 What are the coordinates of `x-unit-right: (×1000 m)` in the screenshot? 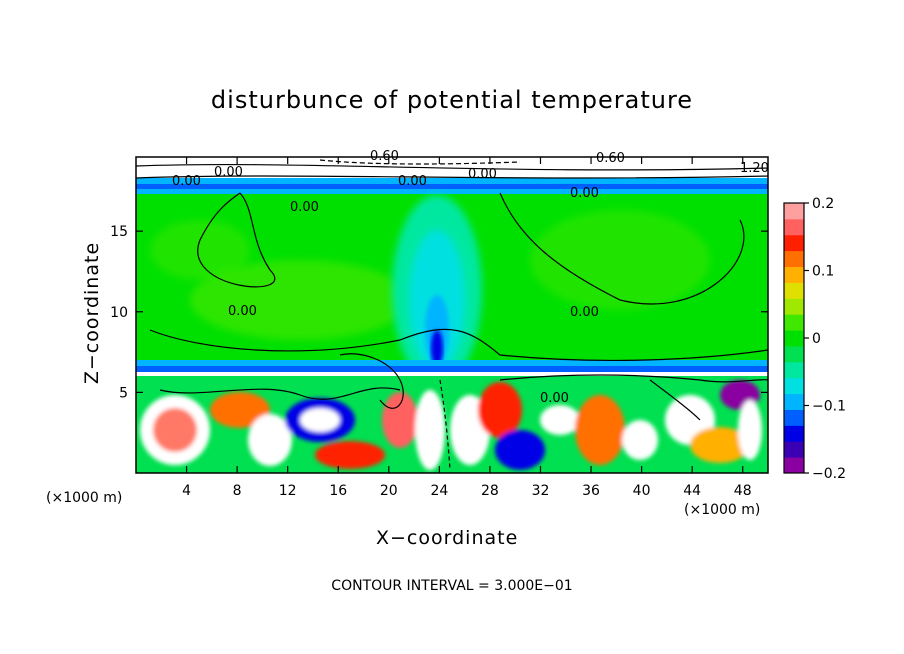 It's located at (722, 510).